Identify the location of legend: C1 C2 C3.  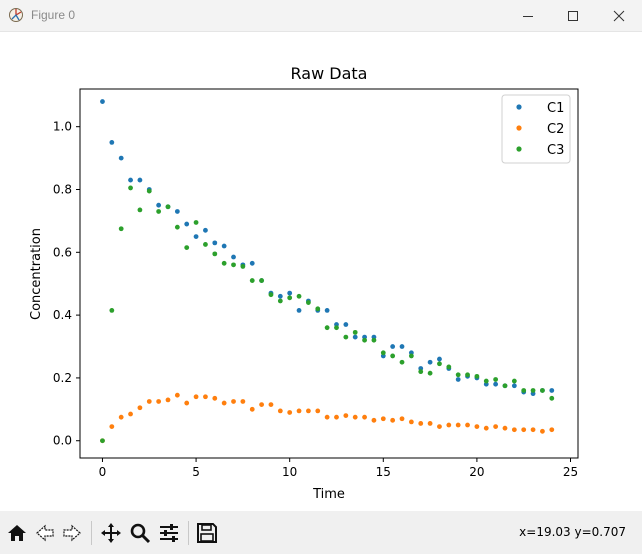
(536, 129).